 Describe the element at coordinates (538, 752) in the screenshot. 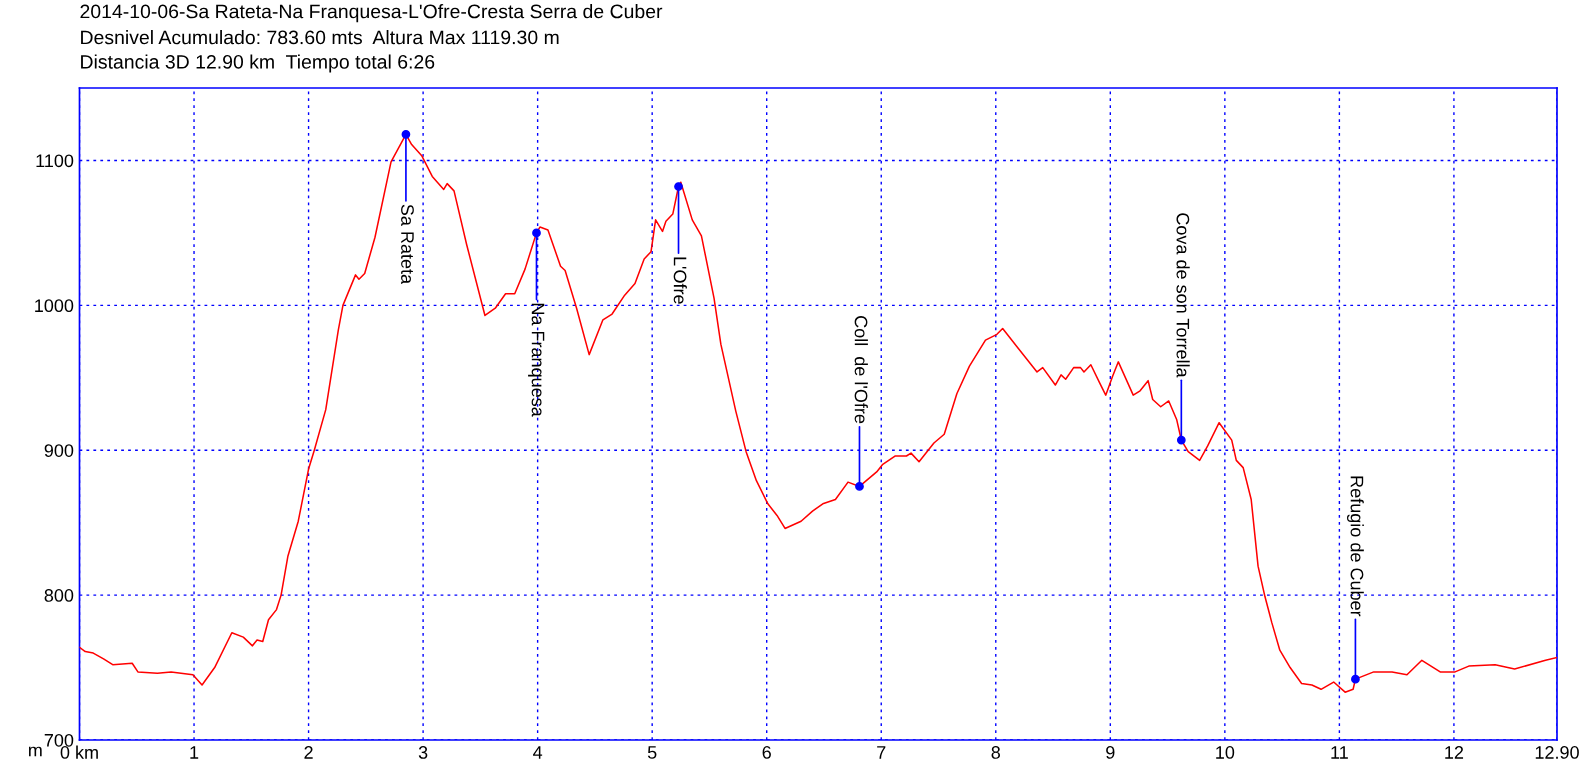

I see `x-tick-label: 4` at that location.